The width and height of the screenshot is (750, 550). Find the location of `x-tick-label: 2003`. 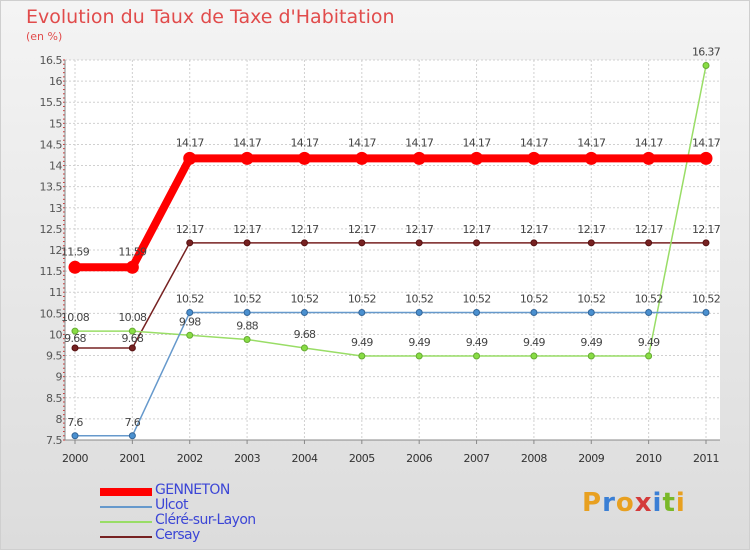

x-tick-label: 2003 is located at coordinates (247, 458).